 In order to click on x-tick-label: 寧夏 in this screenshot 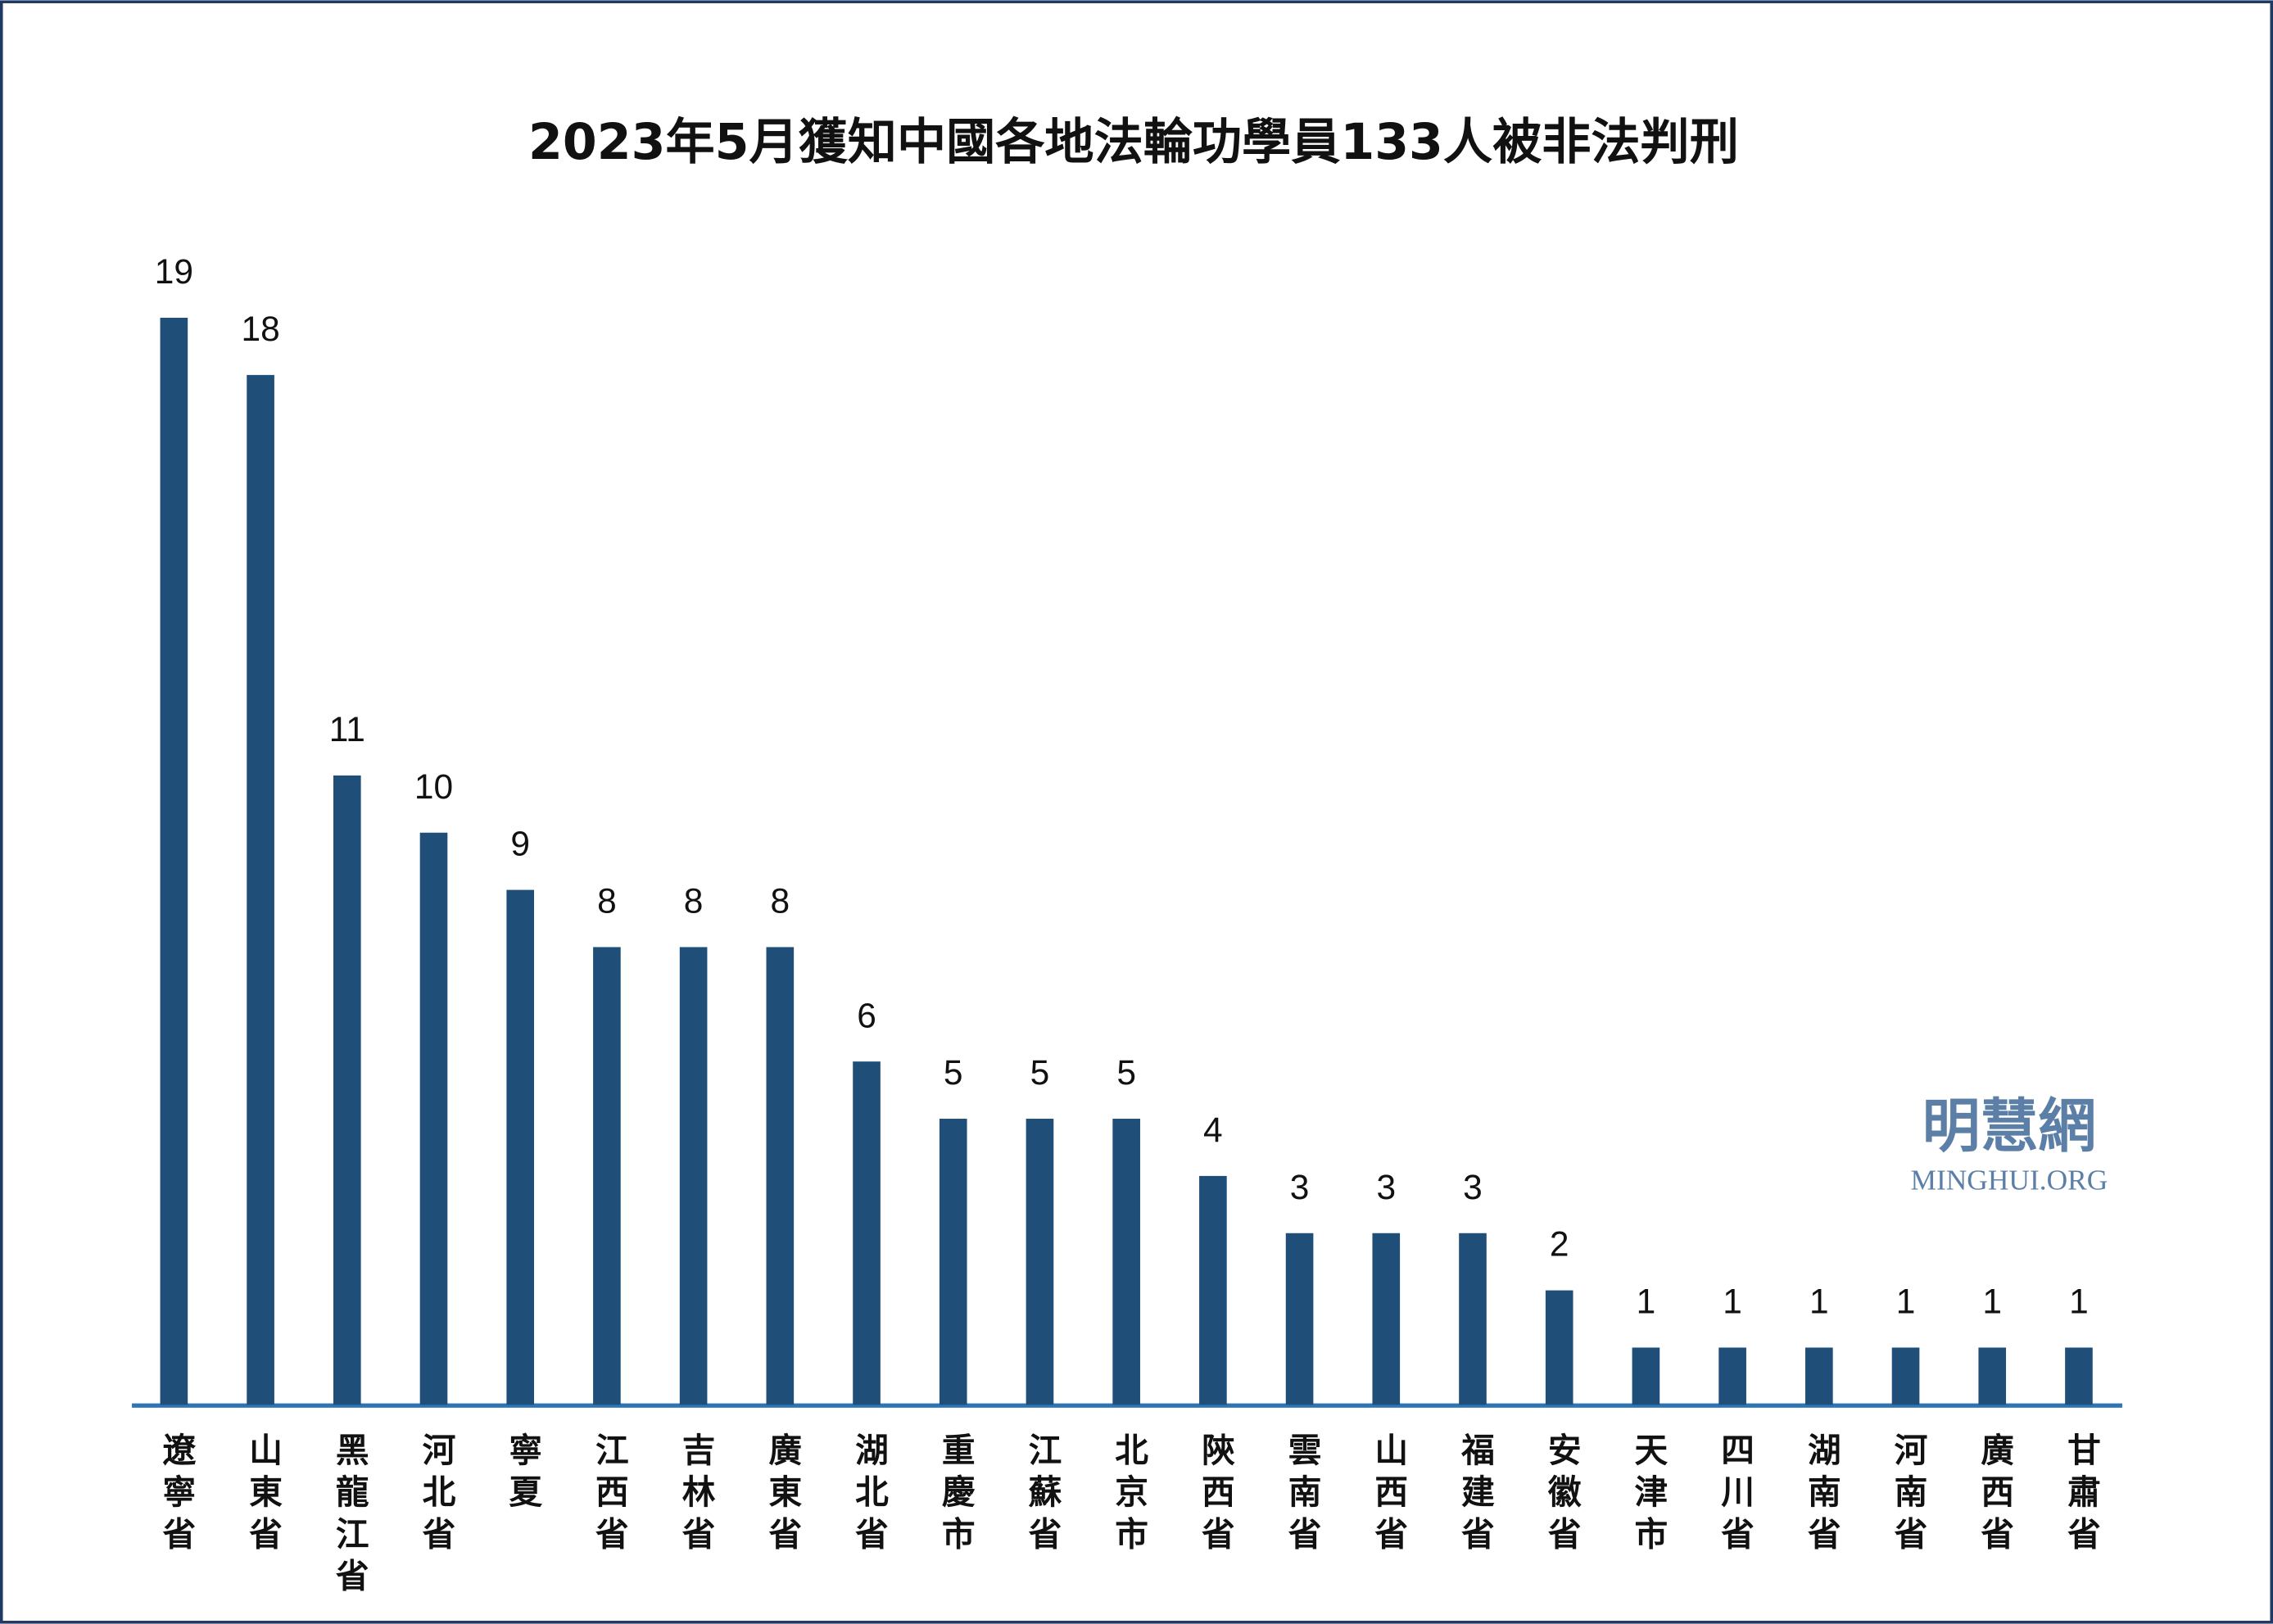, I will do `click(522, 1475)`.